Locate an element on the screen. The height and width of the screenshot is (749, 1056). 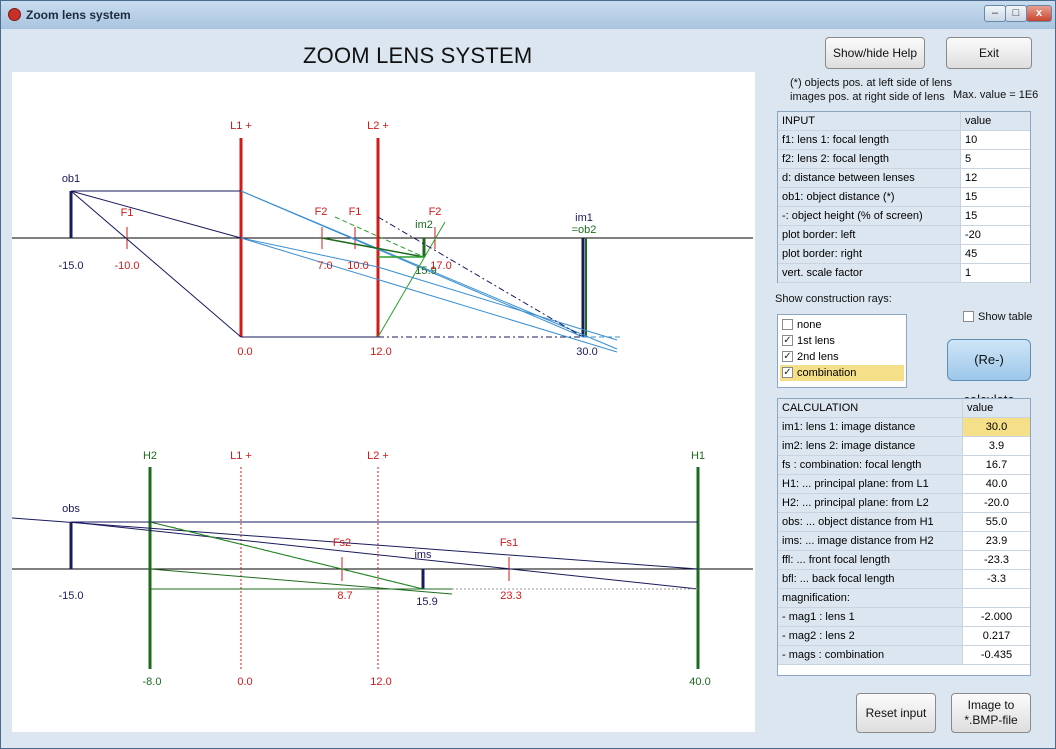
exit-button: Exit is located at coordinates (989, 53).